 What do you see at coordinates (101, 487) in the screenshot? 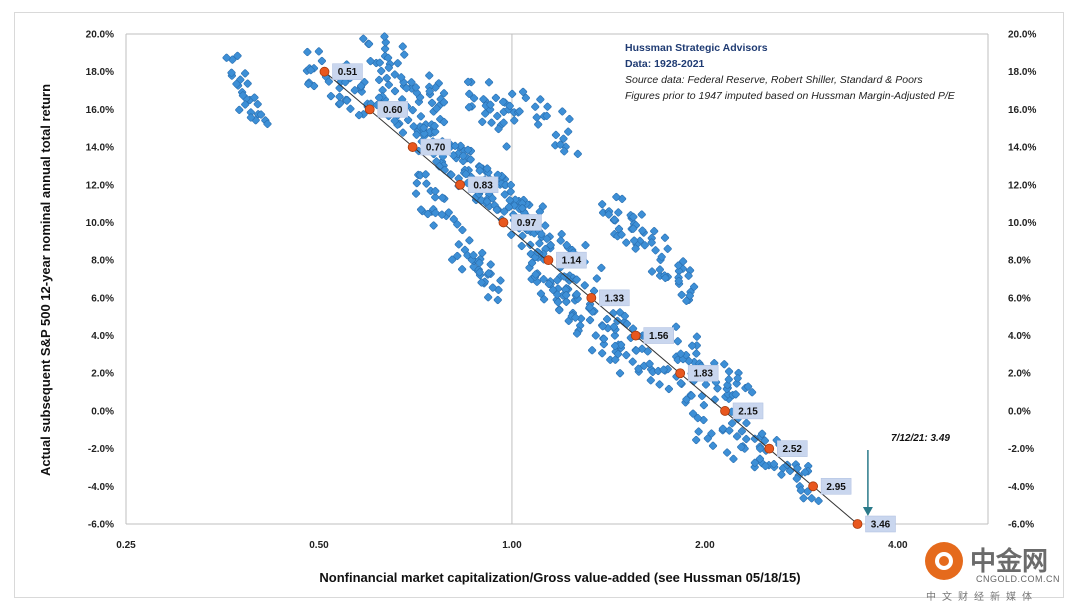
I see `y-tick-label-left: -4.0%` at bounding box center [101, 487].